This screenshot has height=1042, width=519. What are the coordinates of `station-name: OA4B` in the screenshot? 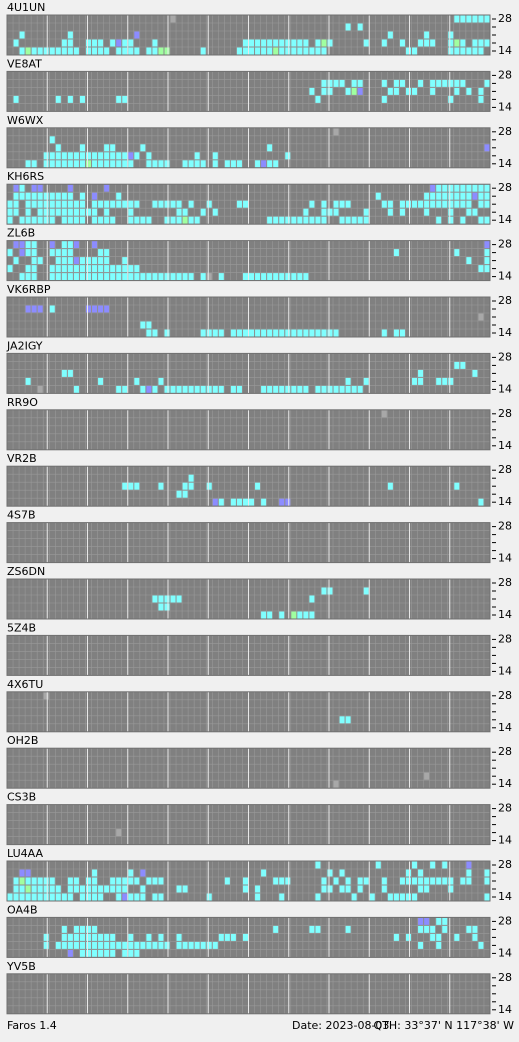 It's located at (22, 909).